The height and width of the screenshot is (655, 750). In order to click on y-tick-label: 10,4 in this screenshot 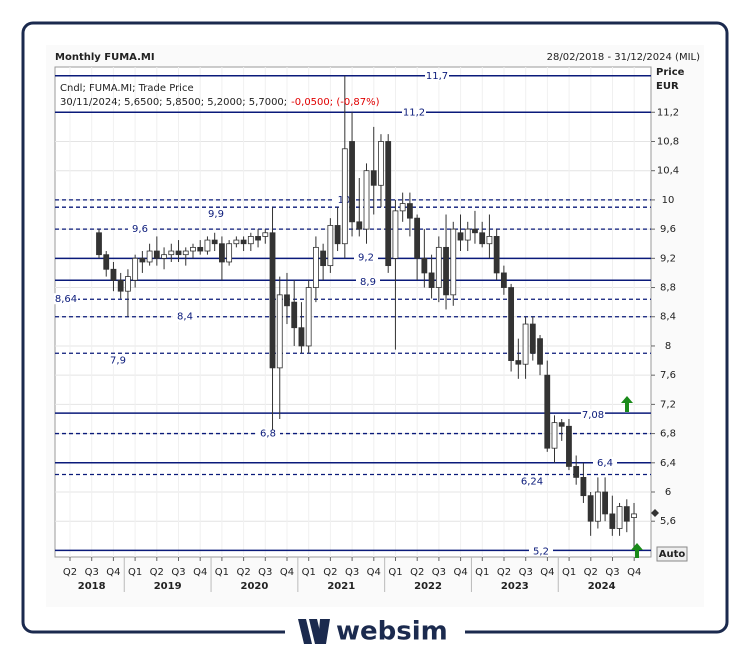, I will do `click(668, 171)`.